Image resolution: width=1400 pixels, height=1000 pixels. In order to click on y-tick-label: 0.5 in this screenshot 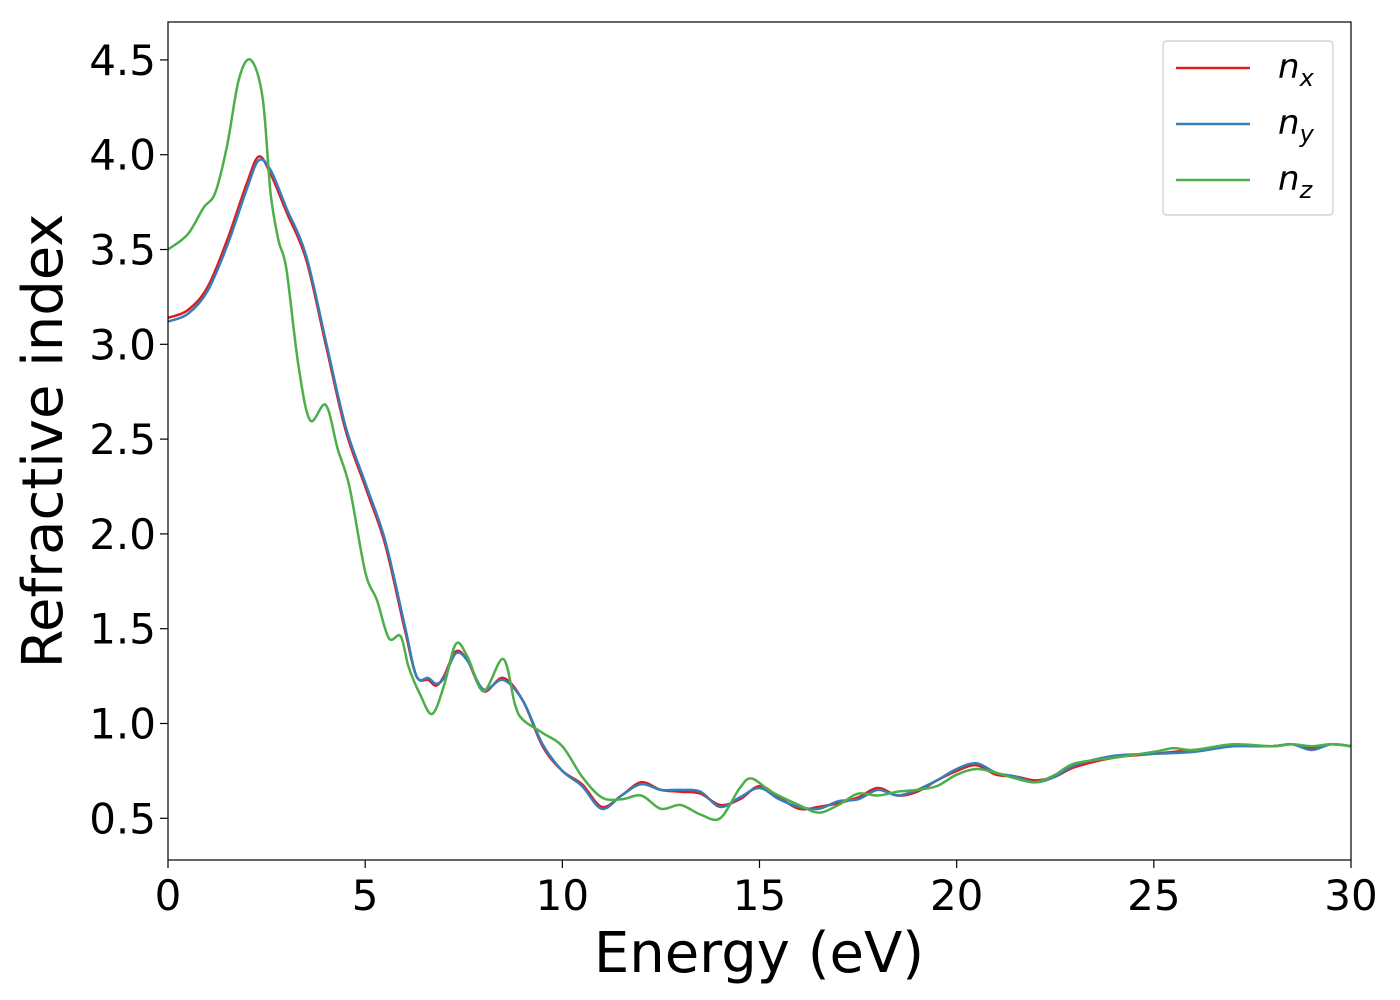, I will do `click(122, 818)`.